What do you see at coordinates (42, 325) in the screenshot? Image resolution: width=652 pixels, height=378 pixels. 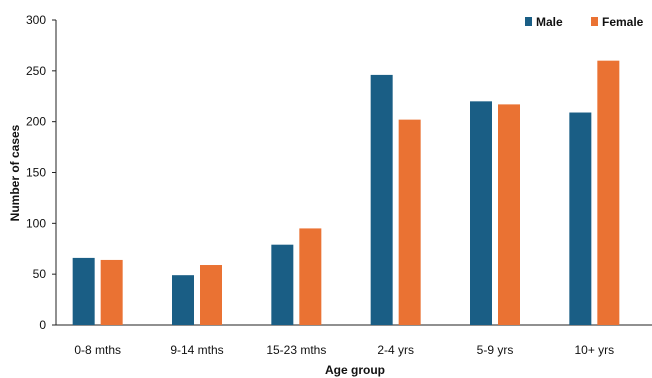 I see `y-tick-label: 0` at bounding box center [42, 325].